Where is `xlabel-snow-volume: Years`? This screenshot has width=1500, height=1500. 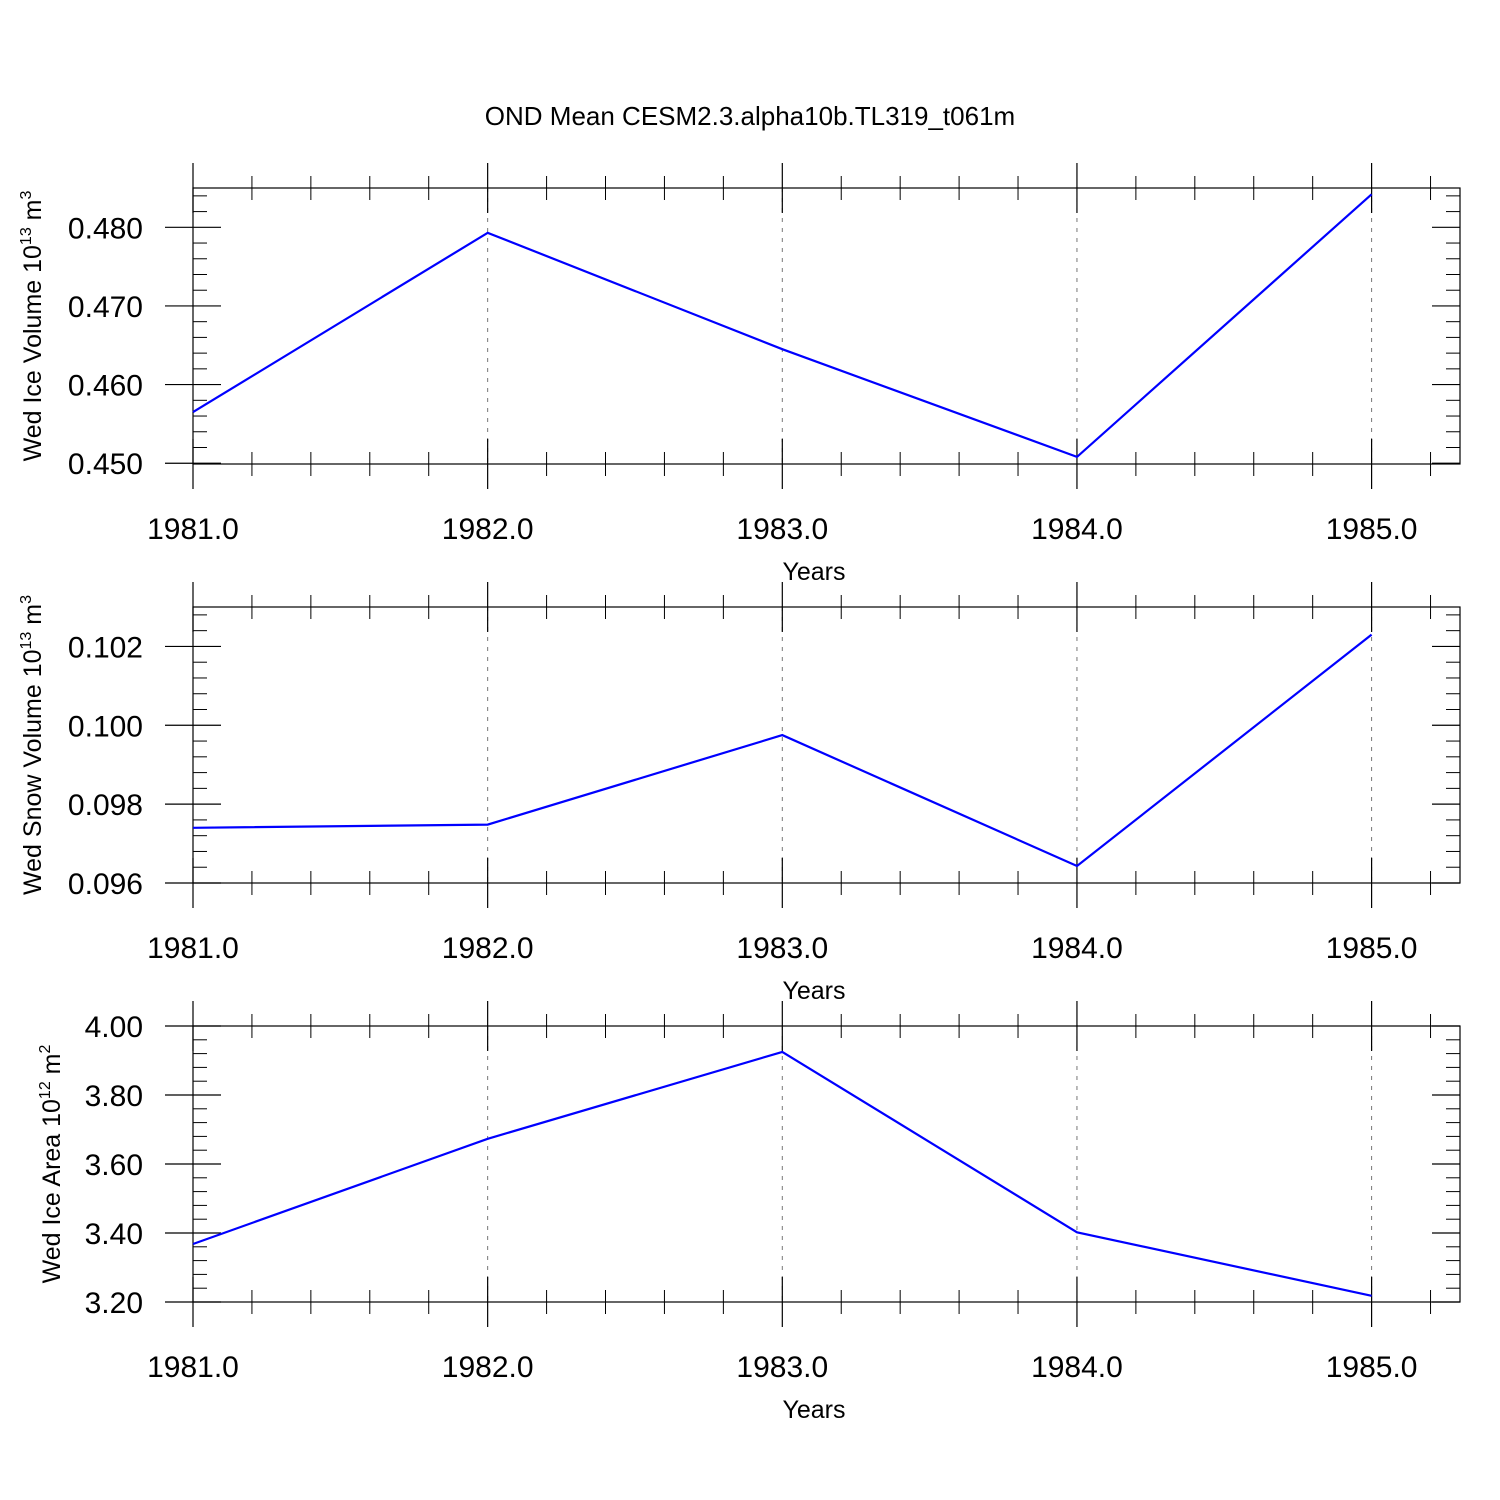 xlabel-snow-volume: Years is located at coordinates (813, 991).